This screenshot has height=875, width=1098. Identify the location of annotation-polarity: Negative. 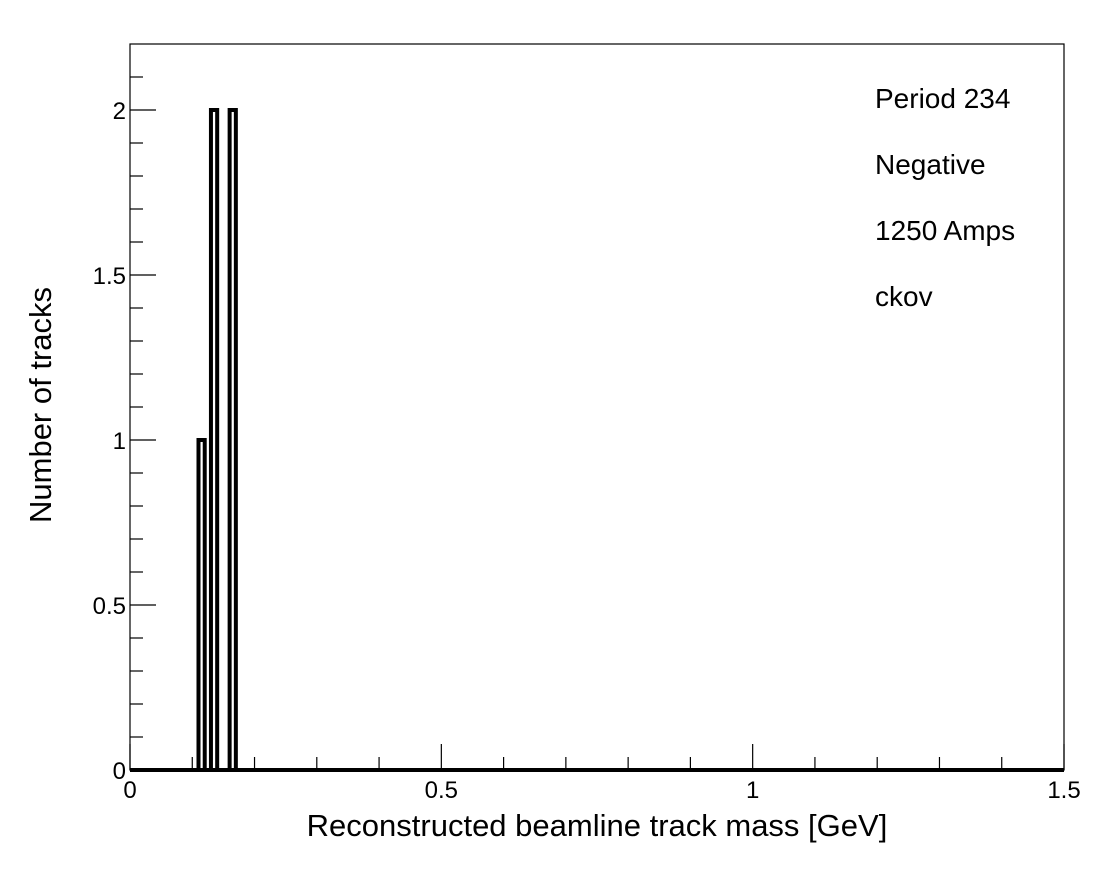
(930, 164).